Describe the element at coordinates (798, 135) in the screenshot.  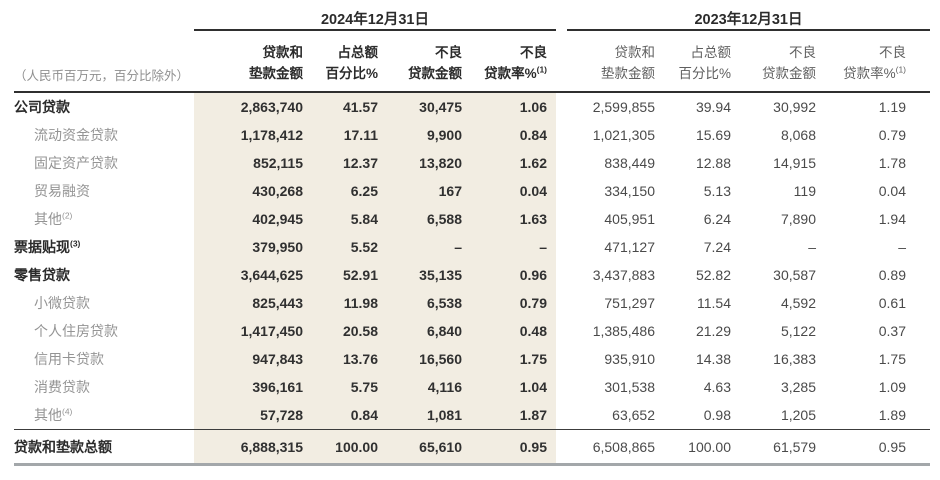
I see `value-cell-2023: 8,068` at that location.